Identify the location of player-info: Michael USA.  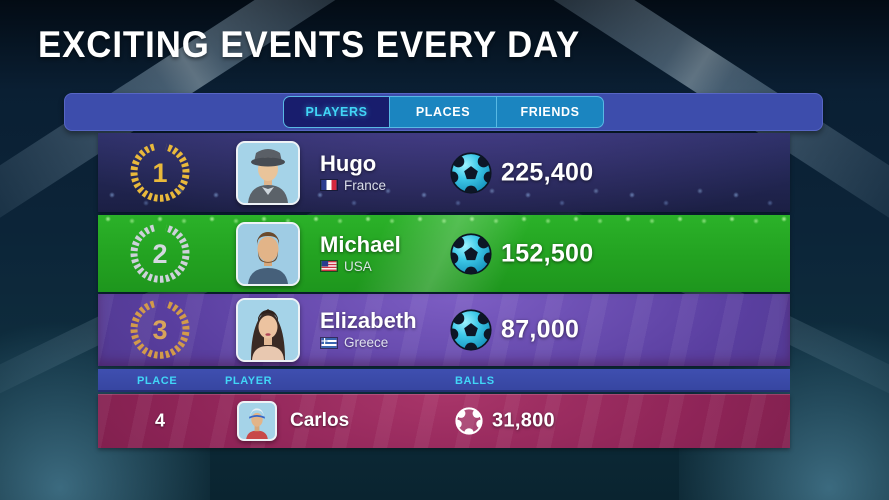
(360, 252).